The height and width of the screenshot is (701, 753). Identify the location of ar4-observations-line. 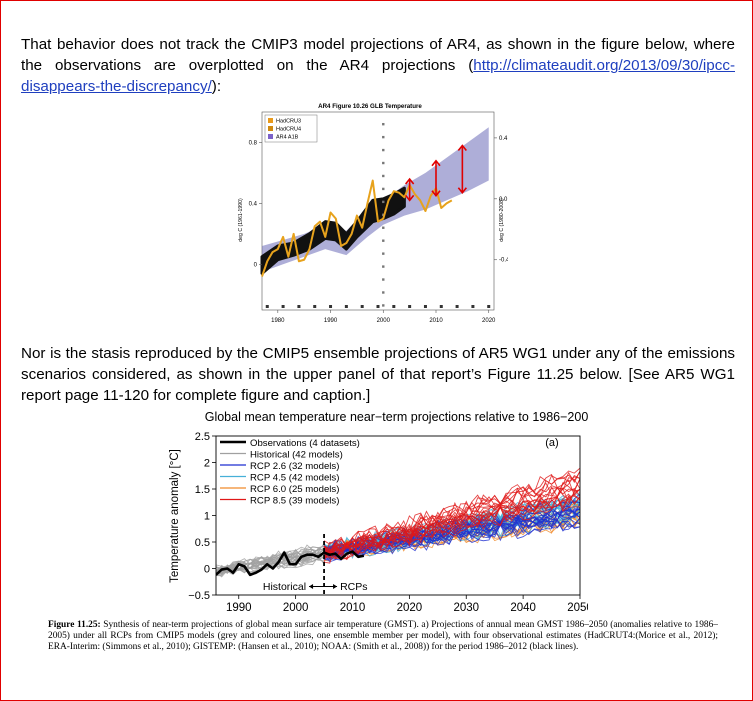
(357, 228).